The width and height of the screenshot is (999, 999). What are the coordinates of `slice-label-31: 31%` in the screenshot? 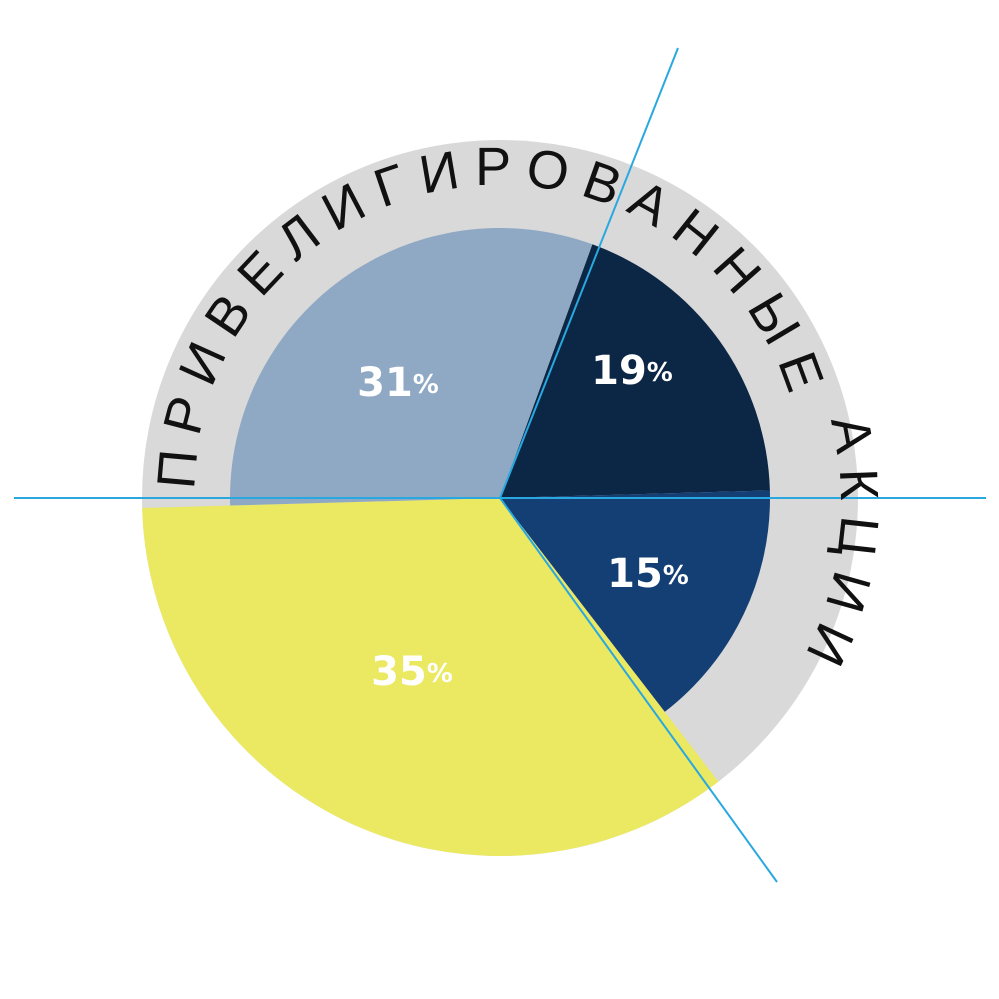 It's located at (398, 383).